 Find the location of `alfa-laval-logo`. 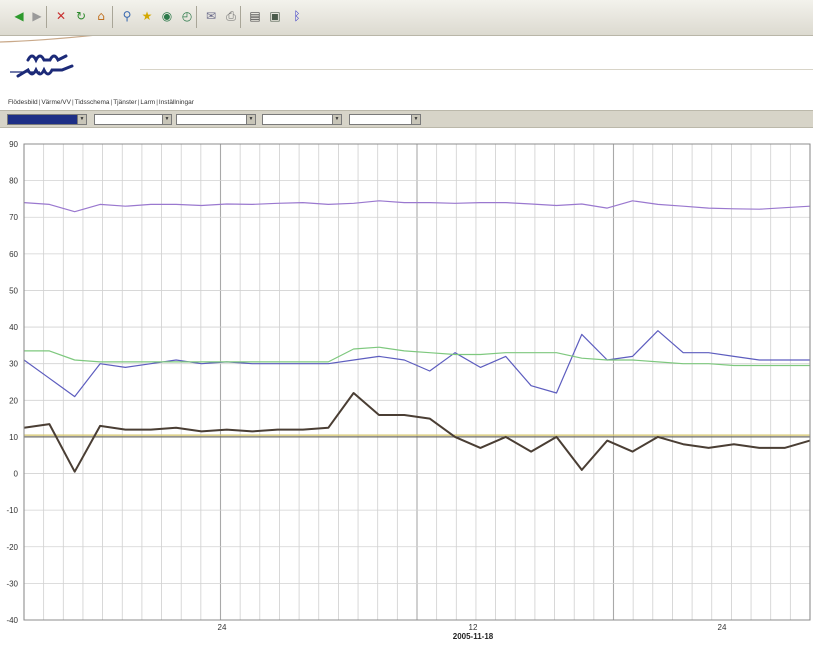

alfa-laval-logo is located at coordinates (46, 57).